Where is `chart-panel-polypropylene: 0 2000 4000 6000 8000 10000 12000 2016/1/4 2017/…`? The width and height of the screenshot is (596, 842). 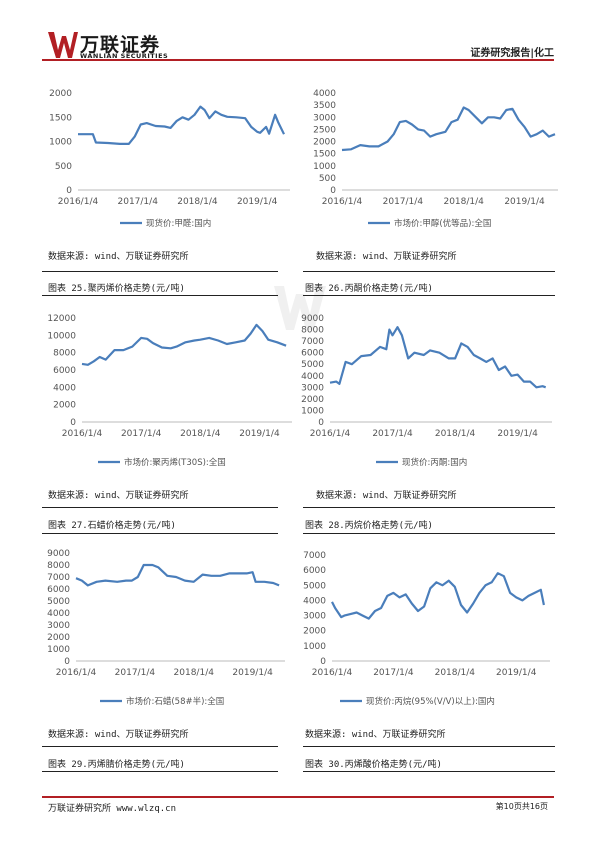
chart-panel-polypropylene: 0 2000 4000 6000 8000 10000 12000 2016/1/4 2017/… is located at coordinates (166, 392).